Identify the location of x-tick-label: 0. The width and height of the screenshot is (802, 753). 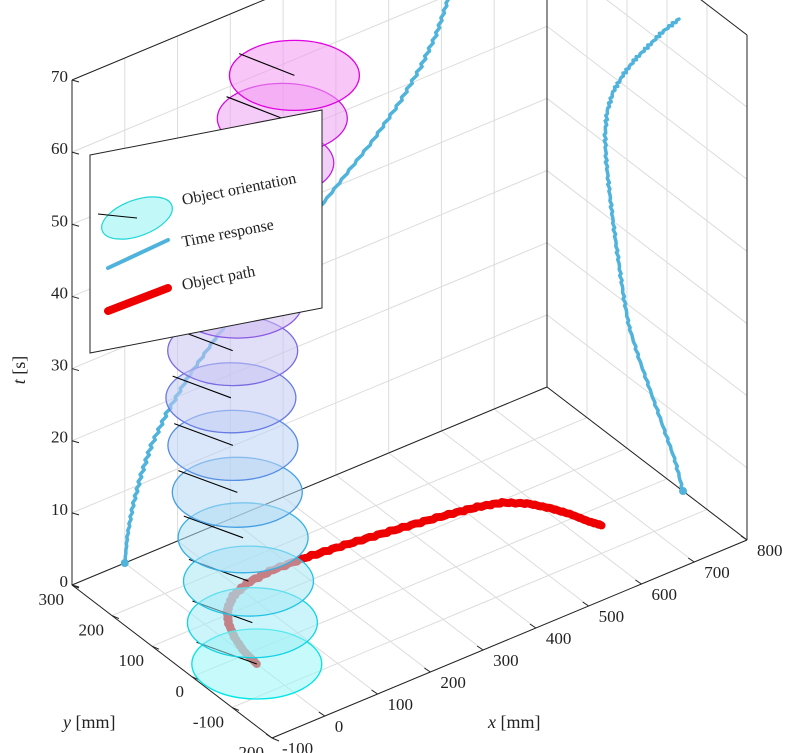
(339, 726).